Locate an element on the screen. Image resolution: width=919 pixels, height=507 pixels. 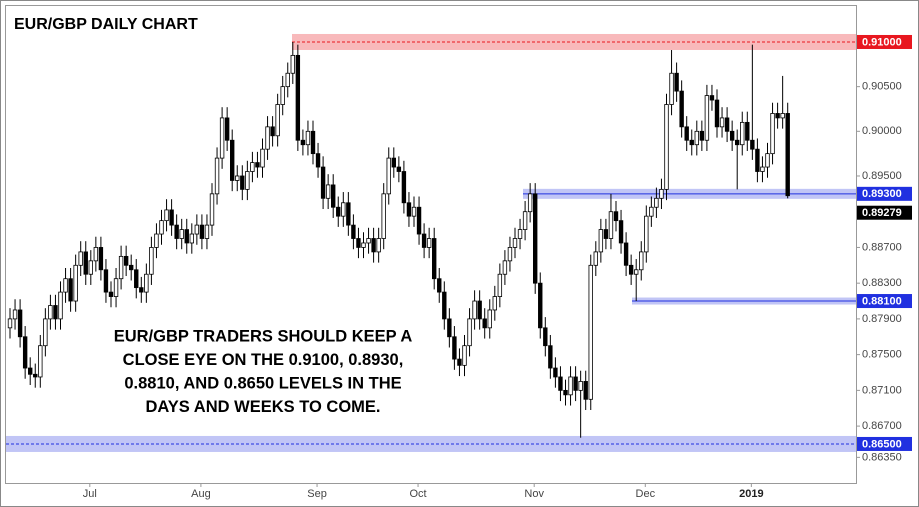
y-tick-label: 0.89500 is located at coordinates (882, 176).